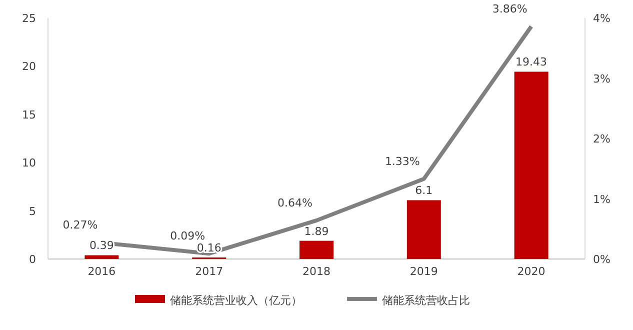 The height and width of the screenshot is (330, 633). I want to click on data-label: 1.89, so click(316, 231).